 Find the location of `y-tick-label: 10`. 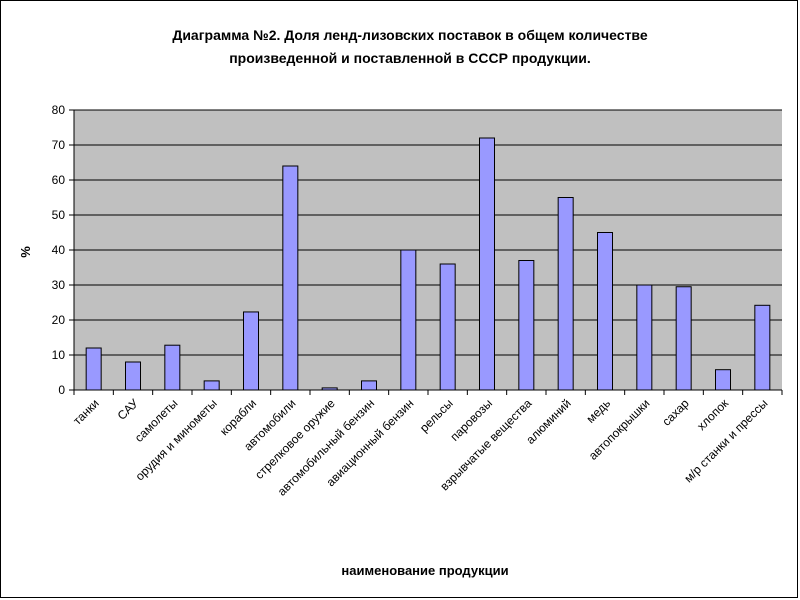

y-tick-label: 10 is located at coordinates (59, 355).